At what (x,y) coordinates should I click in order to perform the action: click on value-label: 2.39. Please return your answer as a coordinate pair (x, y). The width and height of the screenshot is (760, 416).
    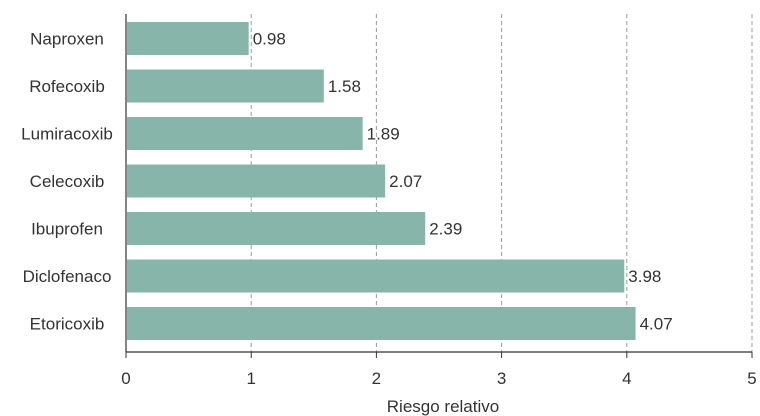
    Looking at the image, I should click on (445, 229).